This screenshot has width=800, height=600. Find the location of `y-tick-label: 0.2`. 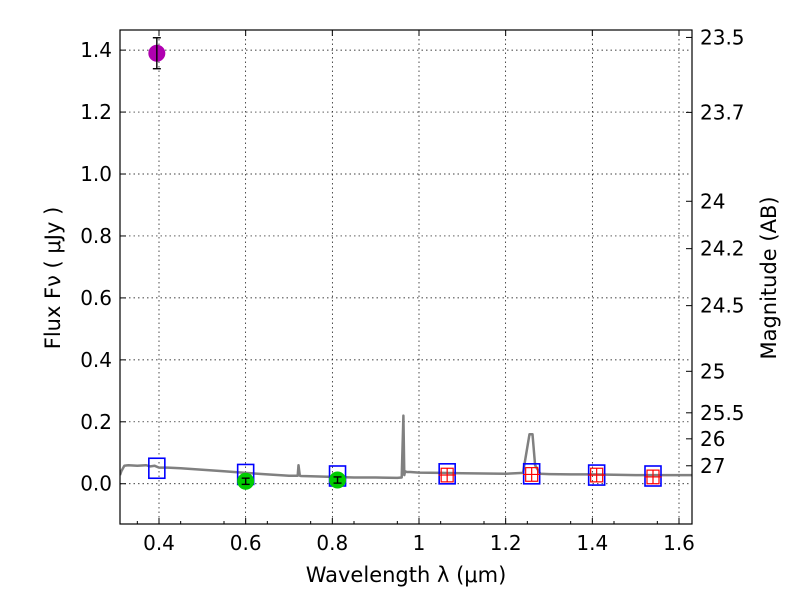

y-tick-label: 0.2 is located at coordinates (96, 422).